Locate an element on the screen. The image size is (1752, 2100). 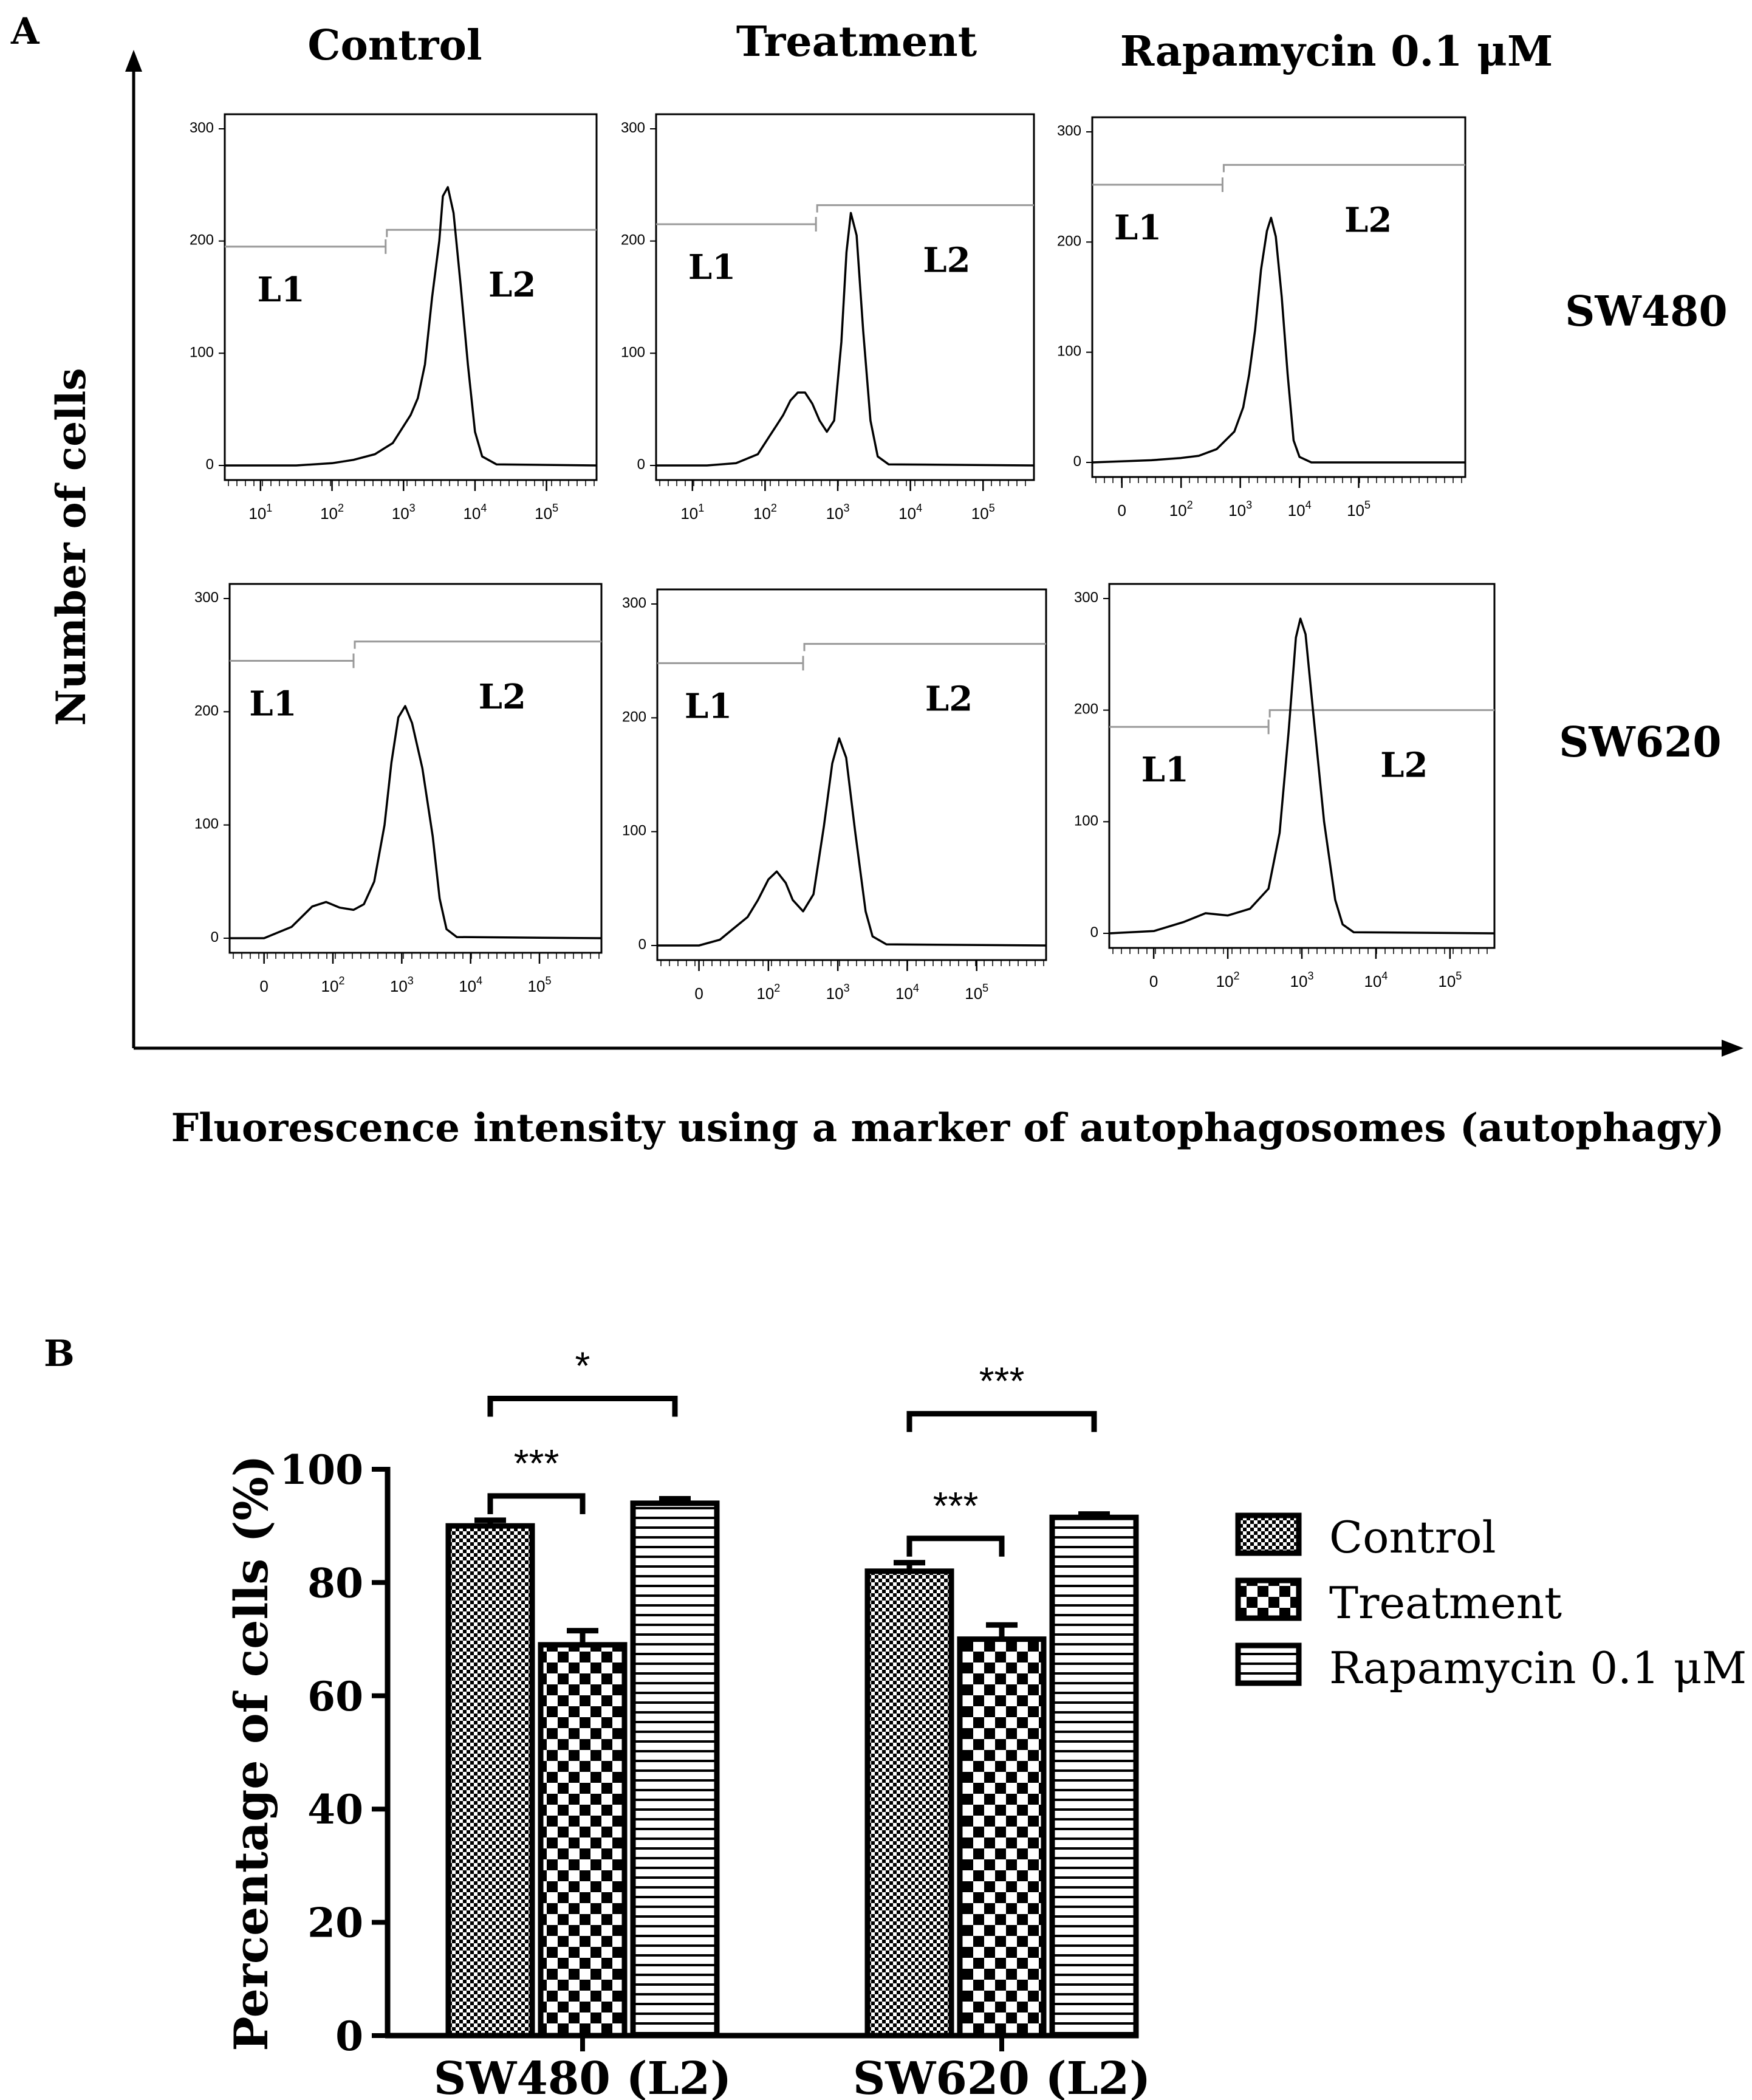
histogram-sw480-rapamycin-0-1-m: 0 100 200 300 0 10² 10³ 10⁴ 10⁵ L1 L2 is located at coordinates (1261, 318).